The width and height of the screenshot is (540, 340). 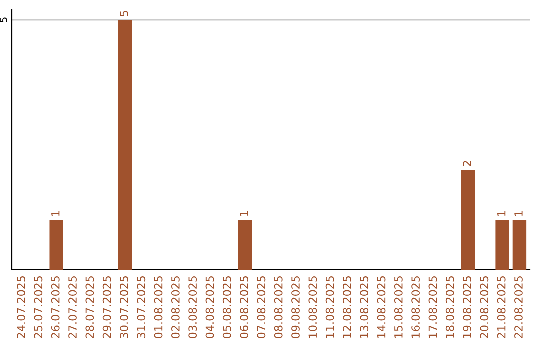 What do you see at coordinates (193, 307) in the screenshot?
I see `x-tick-label: 03.08.2025` at bounding box center [193, 307].